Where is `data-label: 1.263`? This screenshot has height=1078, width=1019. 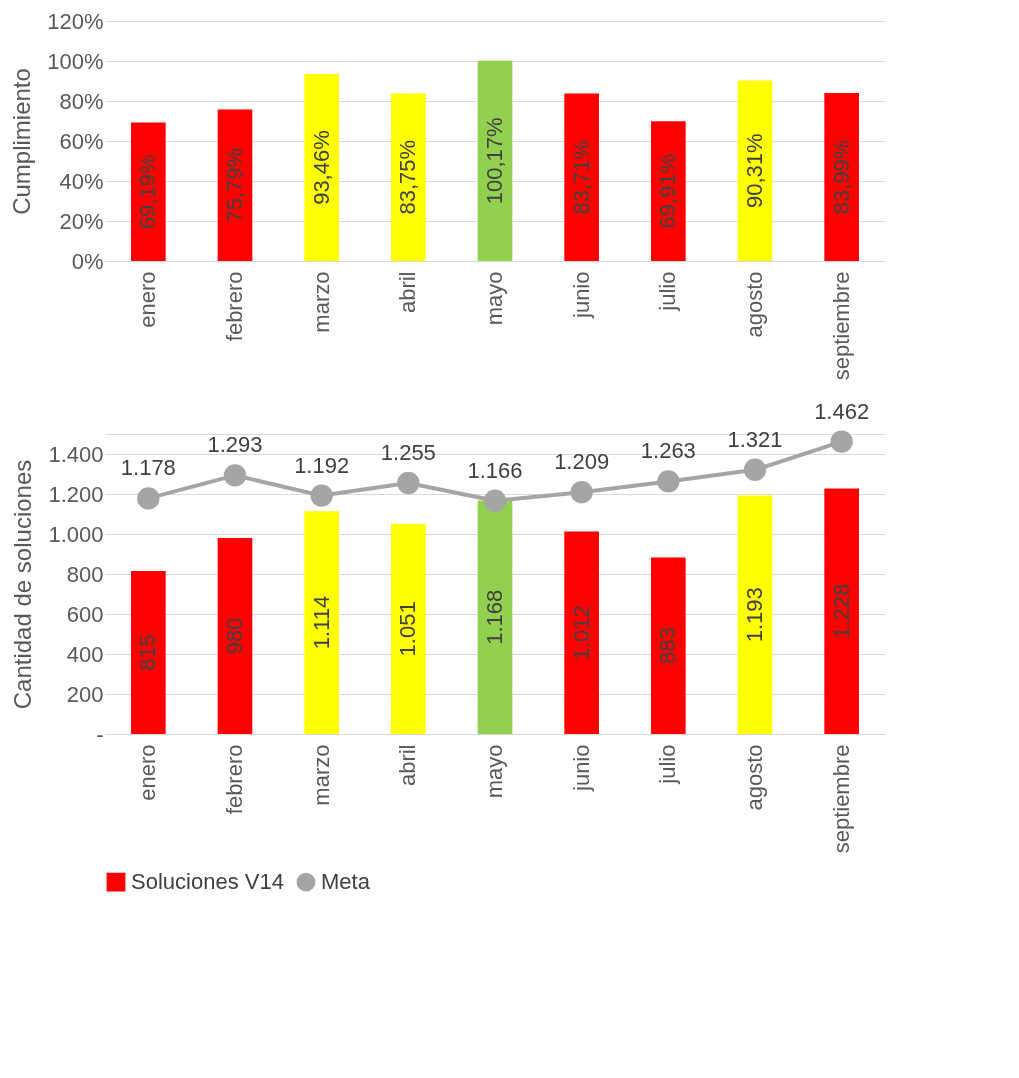
data-label: 1.263 is located at coordinates (668, 451).